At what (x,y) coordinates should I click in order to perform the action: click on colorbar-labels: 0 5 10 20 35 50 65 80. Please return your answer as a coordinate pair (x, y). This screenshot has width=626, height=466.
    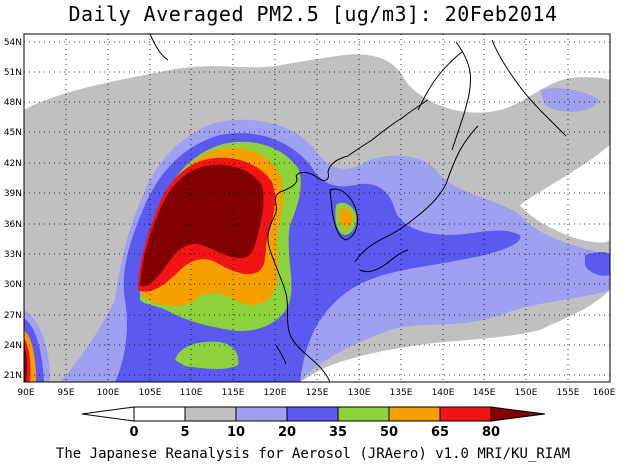
    Looking at the image, I should click on (314, 432).